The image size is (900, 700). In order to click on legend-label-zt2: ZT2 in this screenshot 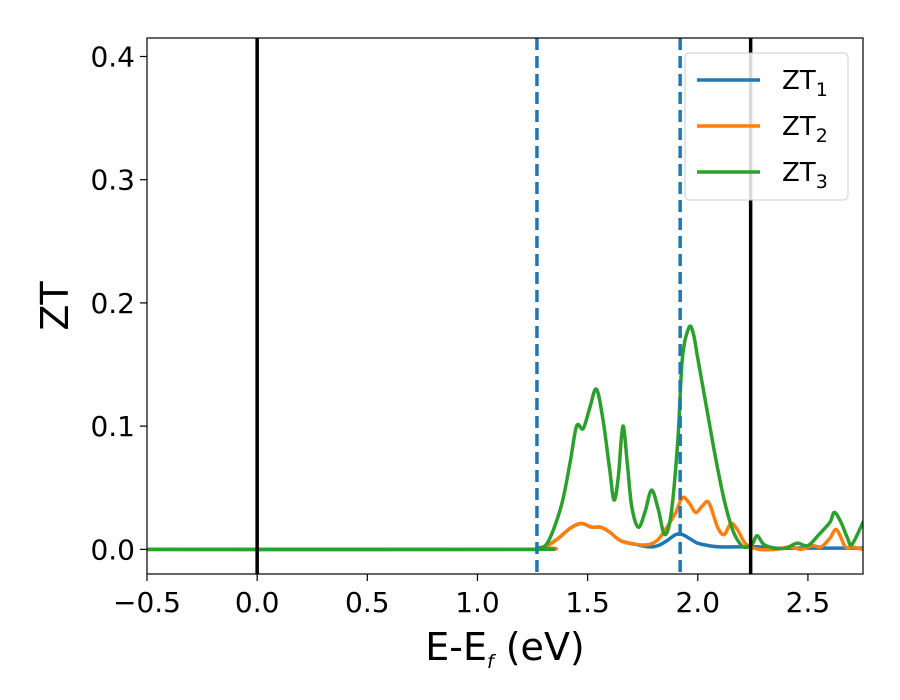, I will do `click(805, 129)`.